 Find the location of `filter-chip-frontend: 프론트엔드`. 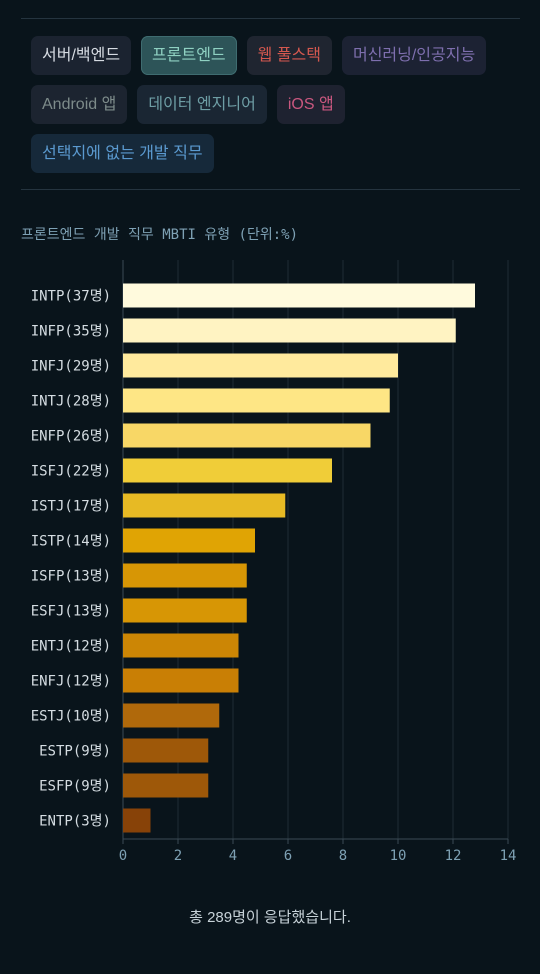

filter-chip-frontend: 프론트엔드 is located at coordinates (189, 55).